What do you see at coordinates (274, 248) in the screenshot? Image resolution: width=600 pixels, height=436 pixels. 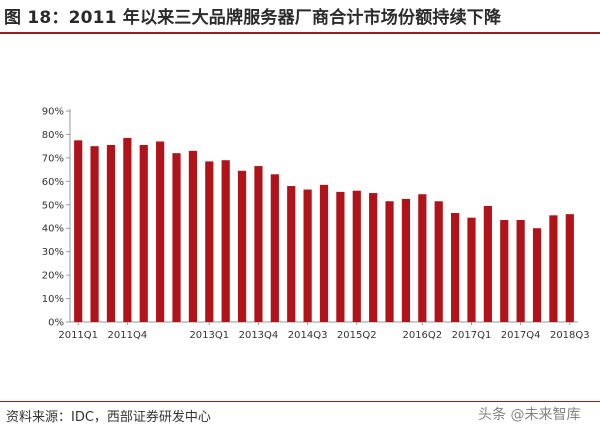 I see `bar-2014Q1` at bounding box center [274, 248].